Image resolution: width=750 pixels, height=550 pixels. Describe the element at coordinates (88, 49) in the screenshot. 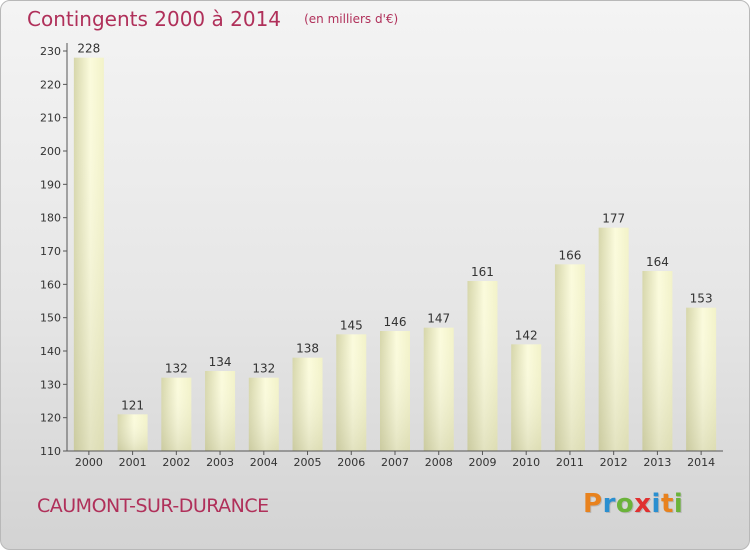

I see `value-label-2000: 228` at that location.